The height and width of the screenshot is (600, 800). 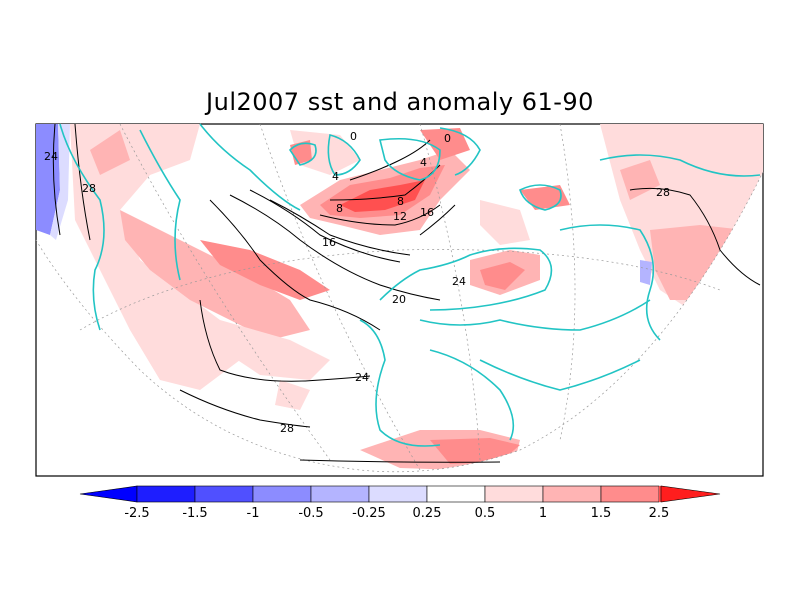 I want to click on colorbar-label: -0.5, so click(x=310, y=513).